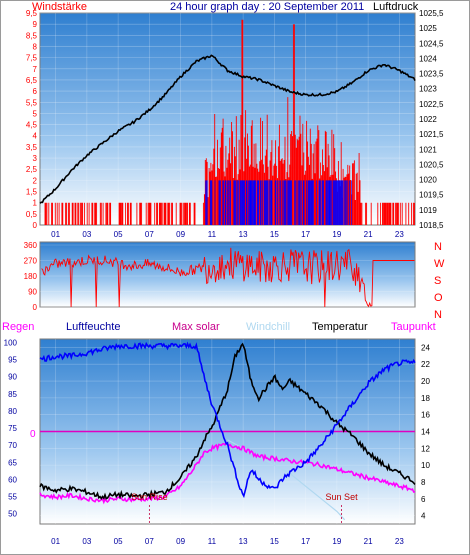 The width and height of the screenshot is (470, 555). I want to click on y-left-tick: 50, so click(12, 514).